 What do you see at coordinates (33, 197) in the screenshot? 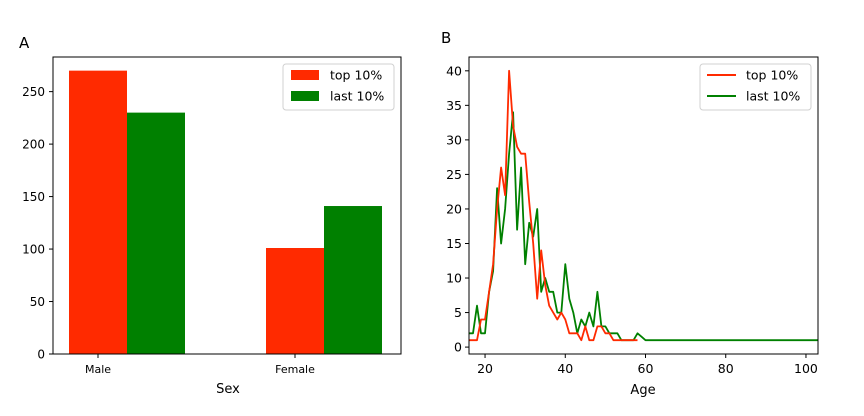
I see `y-tick-label: 150` at bounding box center [33, 197].